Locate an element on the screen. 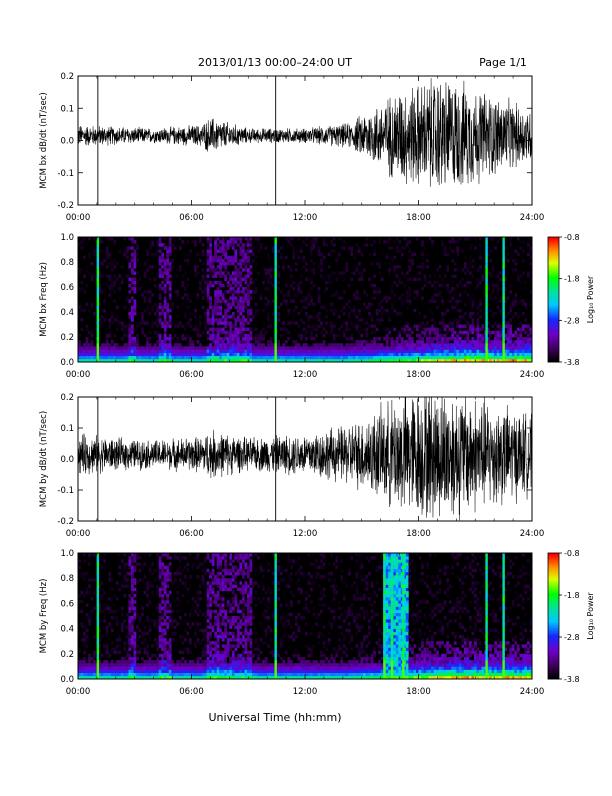 This screenshot has height=796, width=612. x-tick-label: 00:00 is located at coordinates (78, 218).